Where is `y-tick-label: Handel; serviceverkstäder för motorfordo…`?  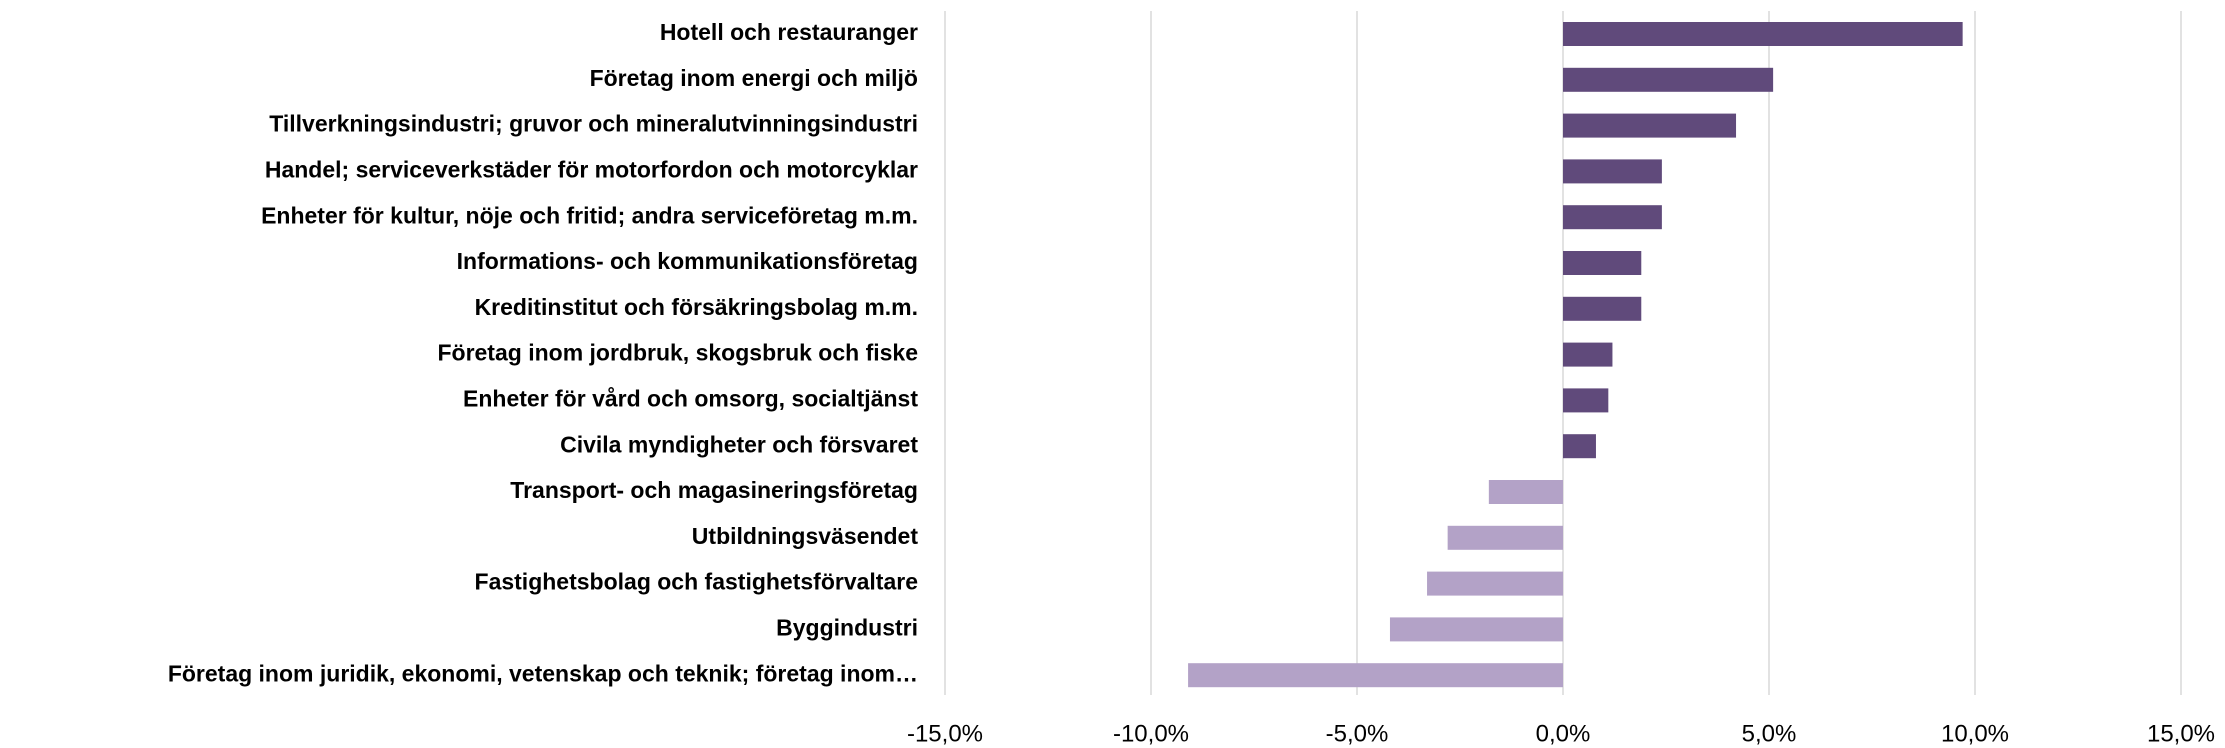 y-tick-label: Handel; serviceverkstäder för motorfordo… is located at coordinates (591, 169).